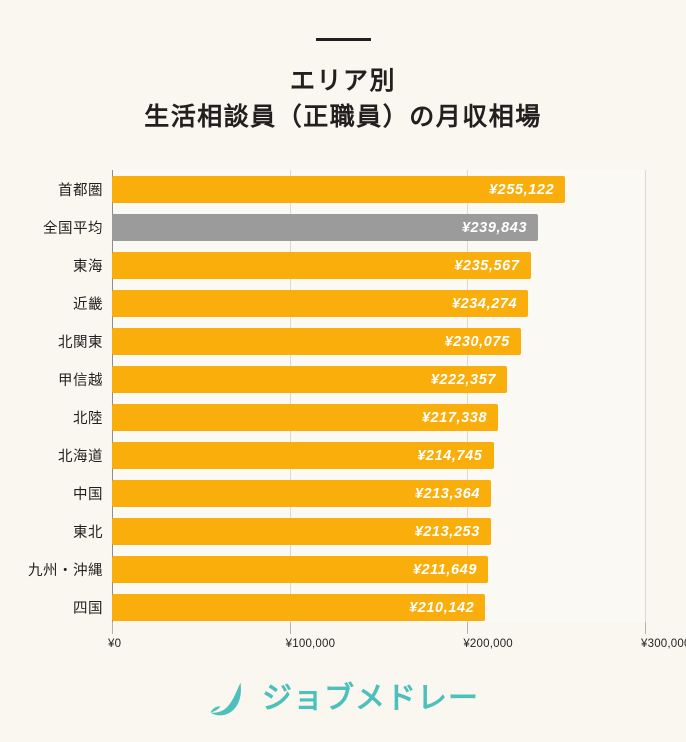 The image size is (686, 742). Describe the element at coordinates (343, 642) in the screenshot. I see `x-axis: ¥0 ¥100,000 ¥200,000 ¥300,000` at that location.